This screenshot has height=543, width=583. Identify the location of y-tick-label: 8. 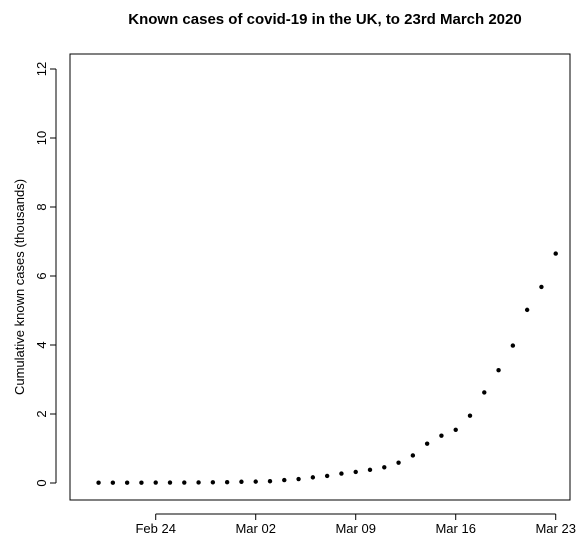
(41, 206).